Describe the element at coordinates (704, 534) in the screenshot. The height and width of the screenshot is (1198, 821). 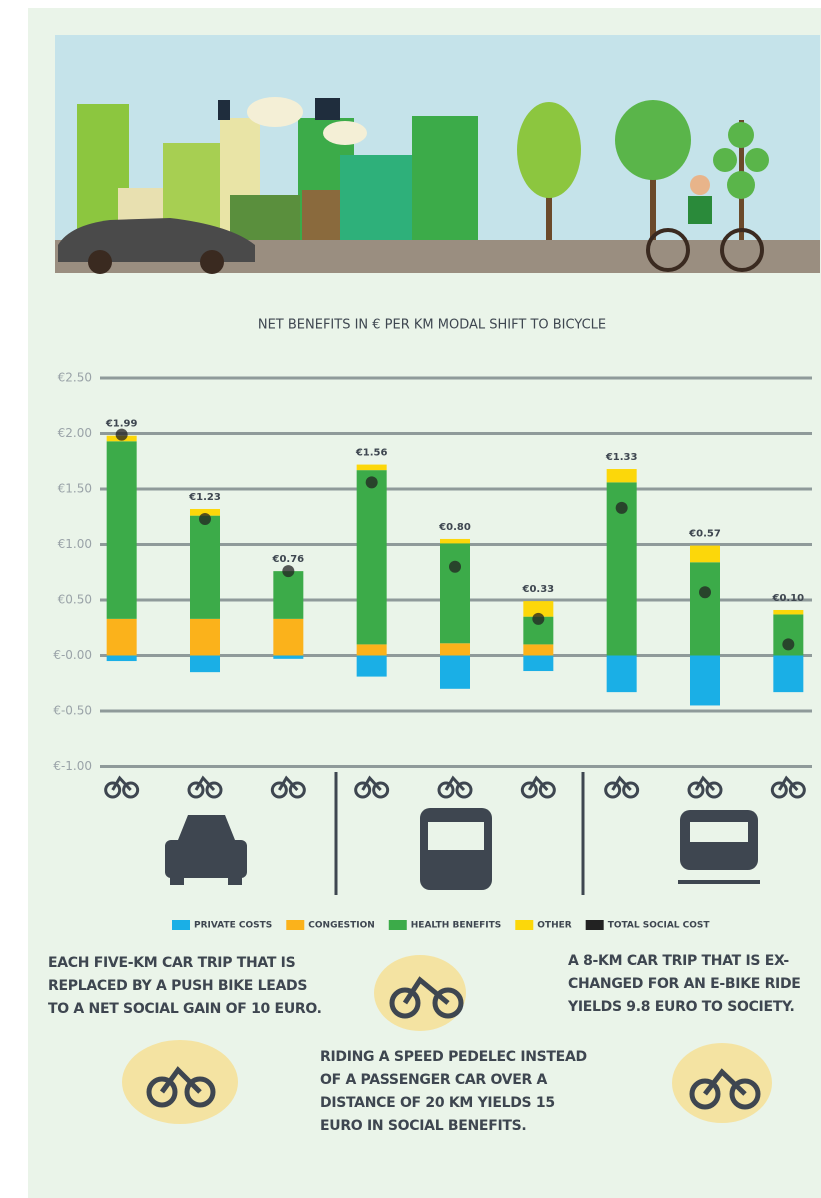
I see `value-label: €0.57` at that location.